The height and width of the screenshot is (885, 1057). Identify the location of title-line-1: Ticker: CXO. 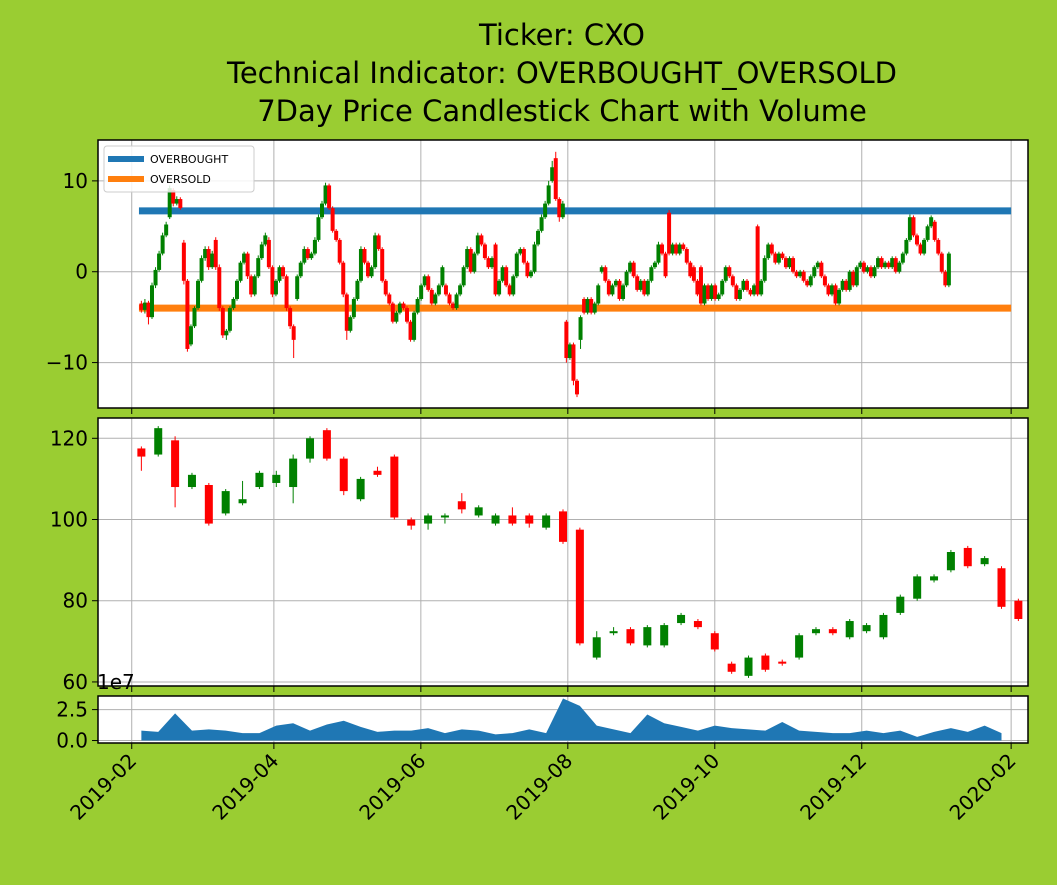
(561, 35).